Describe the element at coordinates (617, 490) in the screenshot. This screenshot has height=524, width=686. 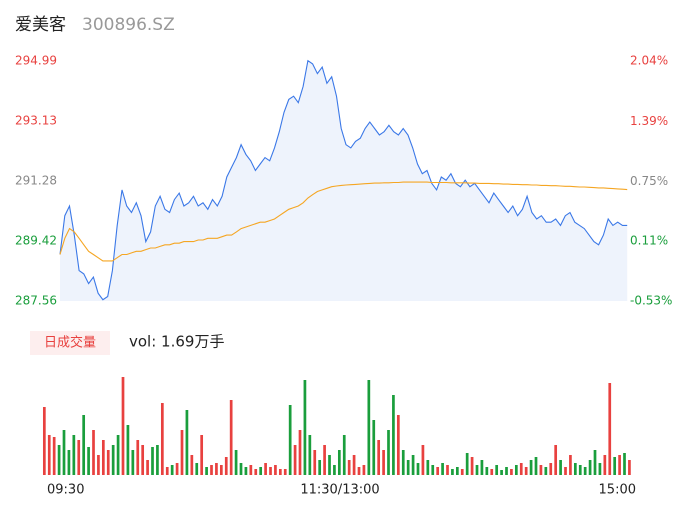
I see `x-tick-label: 15:00` at that location.